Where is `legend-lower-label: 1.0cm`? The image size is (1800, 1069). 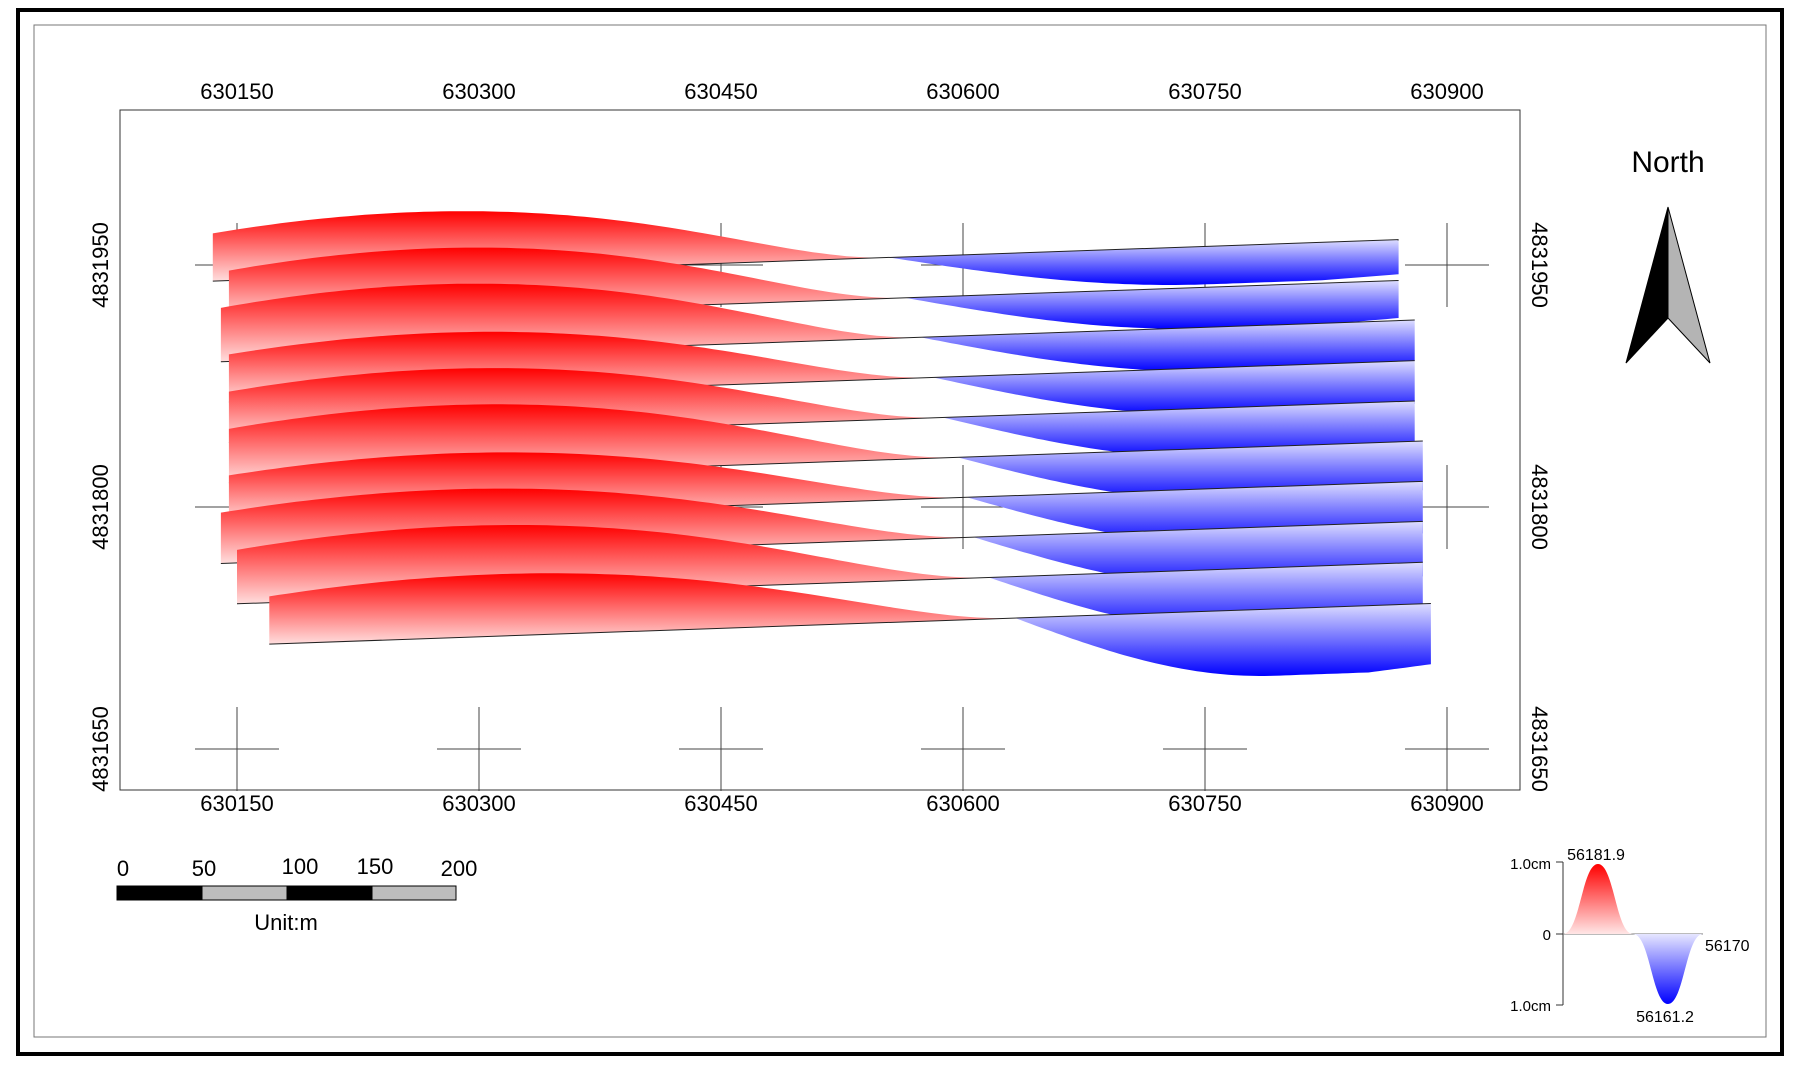
legend-lower-label: 1.0cm is located at coordinates (1530, 1006).